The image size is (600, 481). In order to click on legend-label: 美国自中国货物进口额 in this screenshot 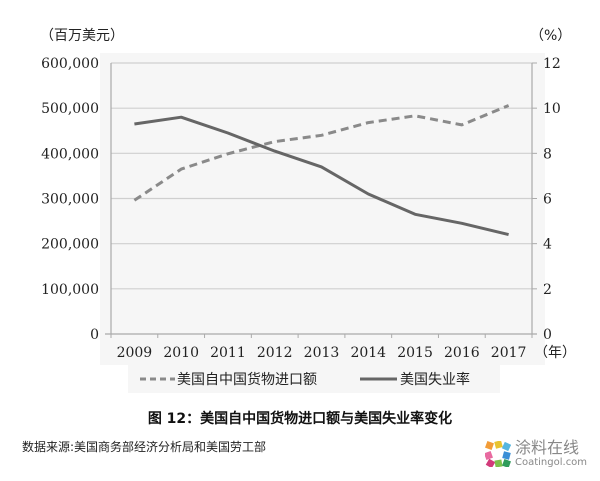, I will do `click(247, 379)`.